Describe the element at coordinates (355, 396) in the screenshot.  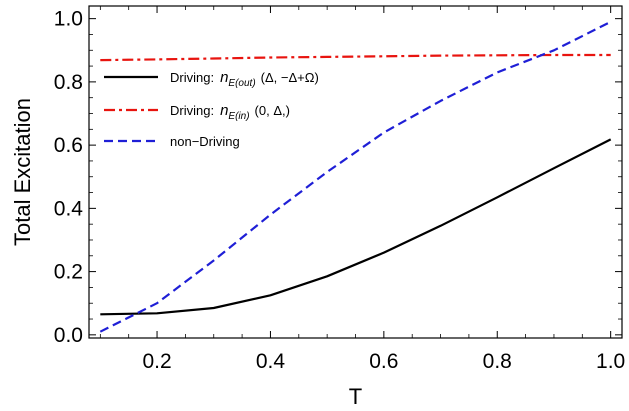
I see `x-axis-label: T` at that location.